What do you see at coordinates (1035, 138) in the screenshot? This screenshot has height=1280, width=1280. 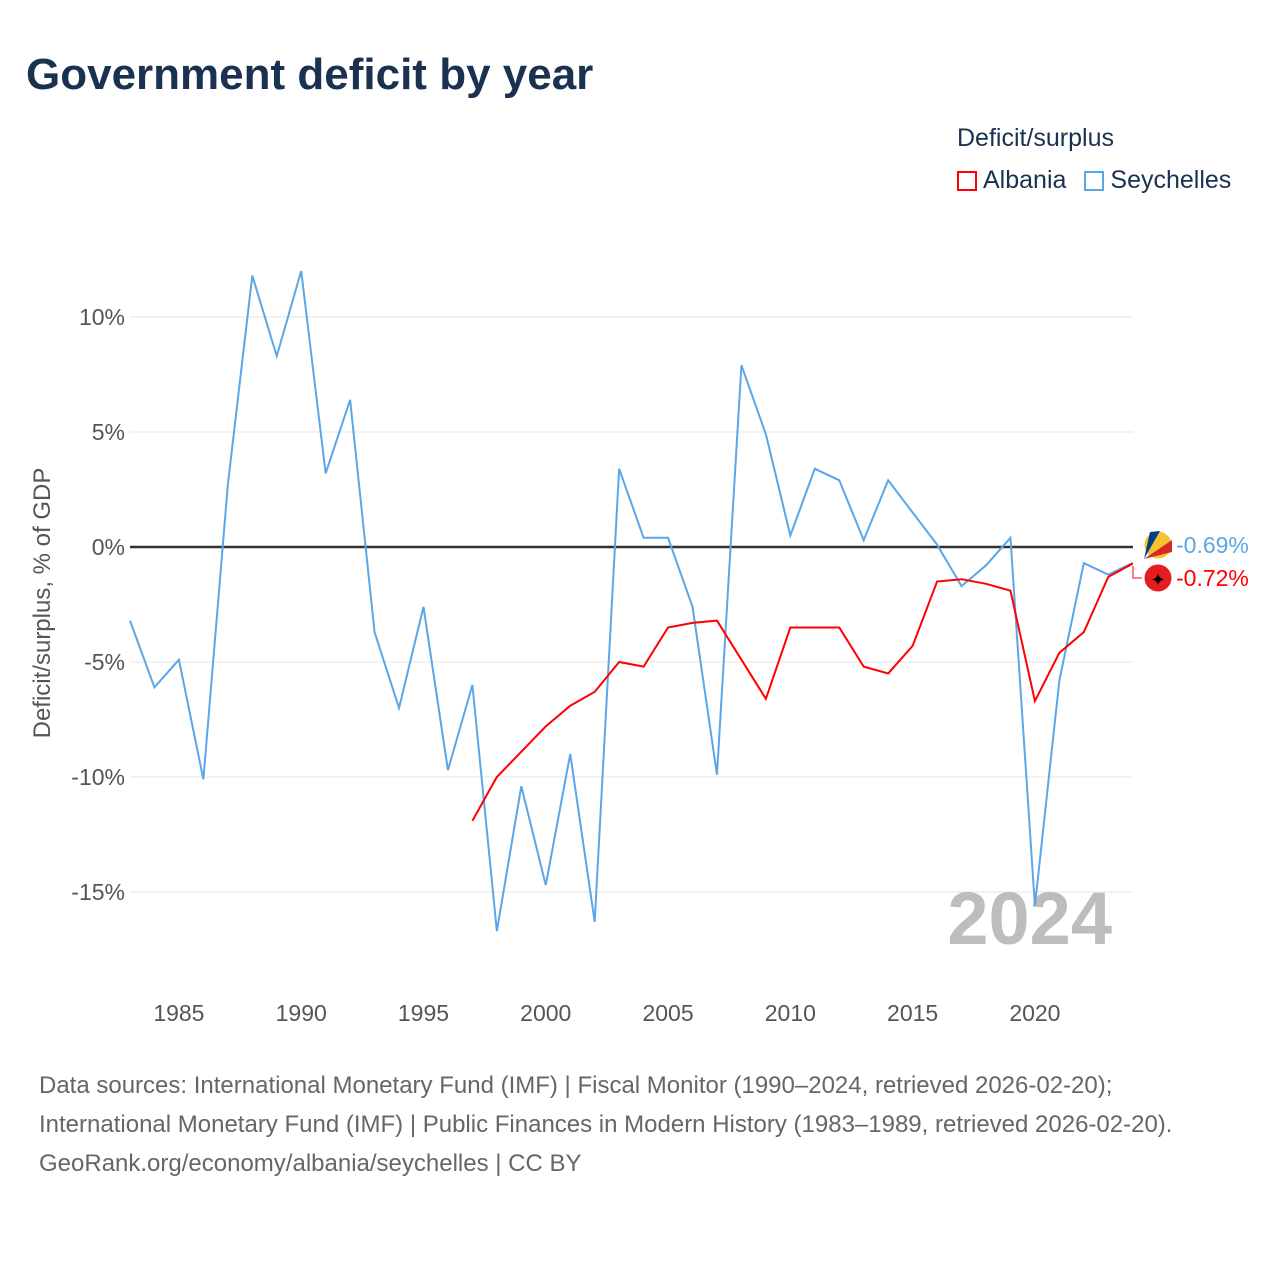 I see `legend-title: Deficit/surplus` at bounding box center [1035, 138].